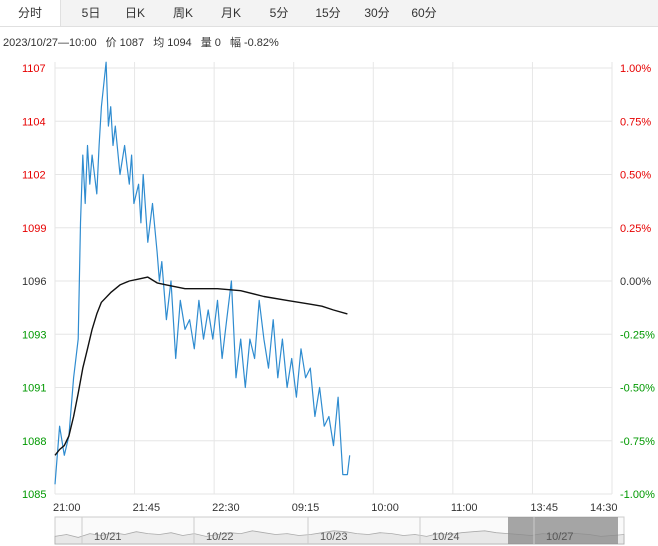  What do you see at coordinates (544, 508) in the screenshot?
I see `x-tick-label: 13:45` at bounding box center [544, 508].